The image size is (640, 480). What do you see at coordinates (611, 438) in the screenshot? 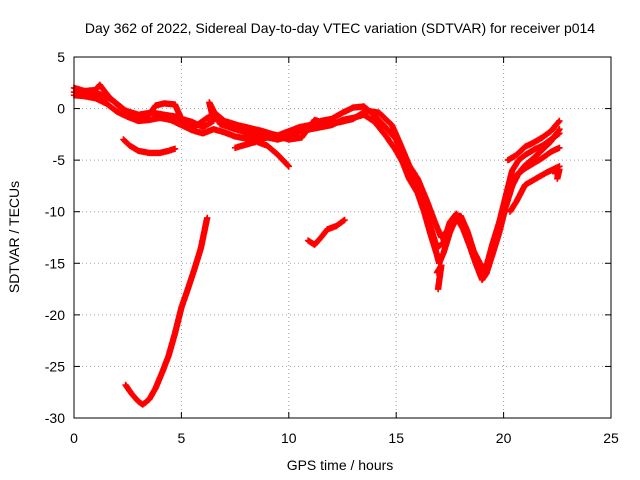
I see `x-tick-label: 25` at bounding box center [611, 438].